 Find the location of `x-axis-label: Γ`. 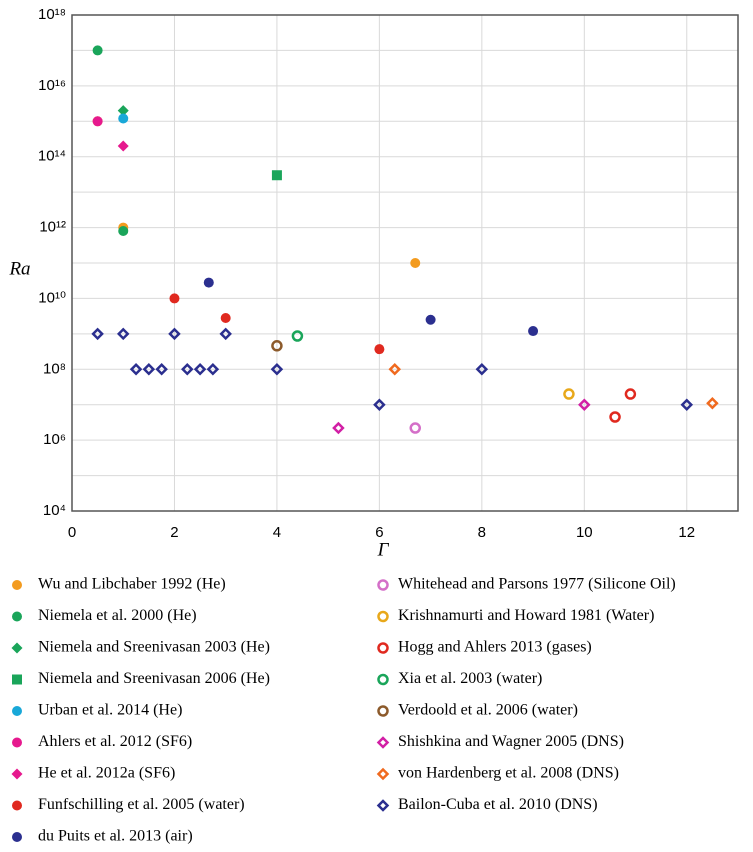

x-axis-label: Γ is located at coordinates (383, 549).